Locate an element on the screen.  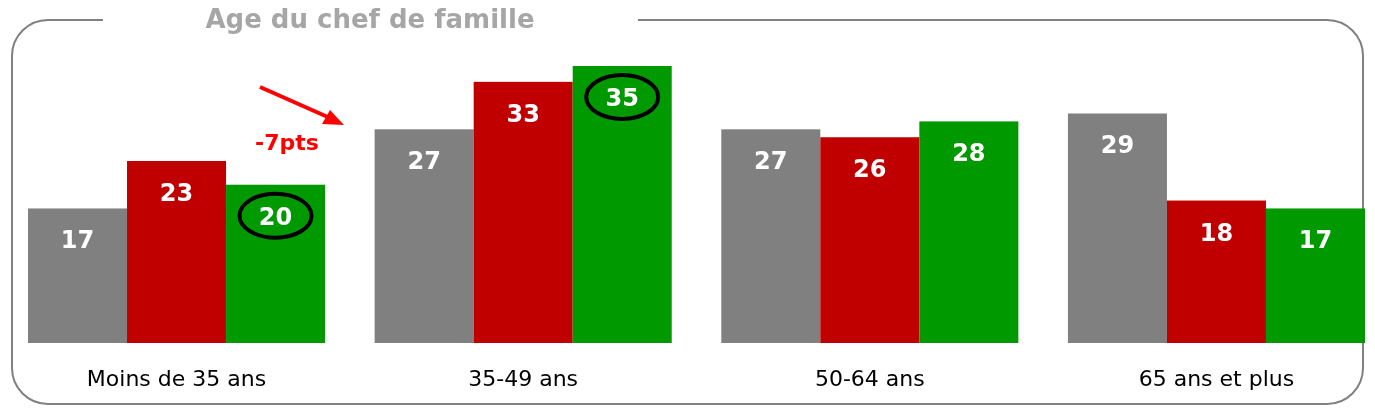
data-label: 18 is located at coordinates (1216, 232).